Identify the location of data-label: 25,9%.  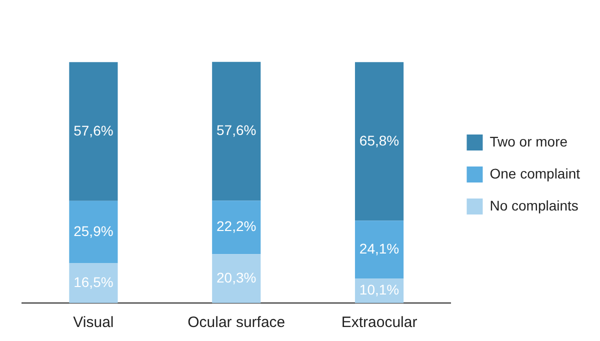
(94, 230).